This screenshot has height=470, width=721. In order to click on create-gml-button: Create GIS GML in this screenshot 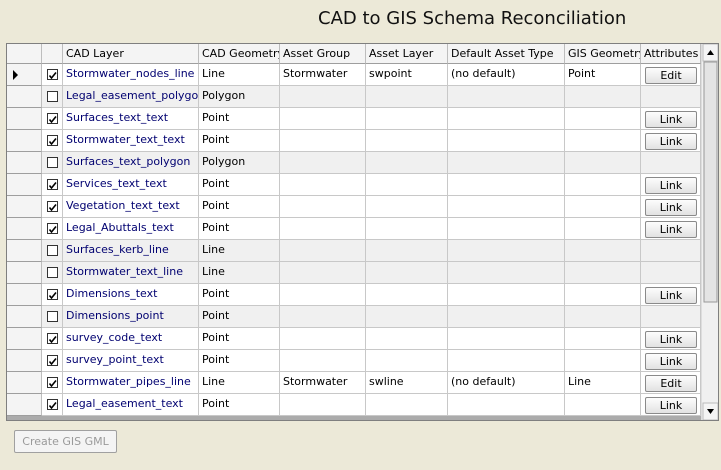, I will do `click(65, 441)`.